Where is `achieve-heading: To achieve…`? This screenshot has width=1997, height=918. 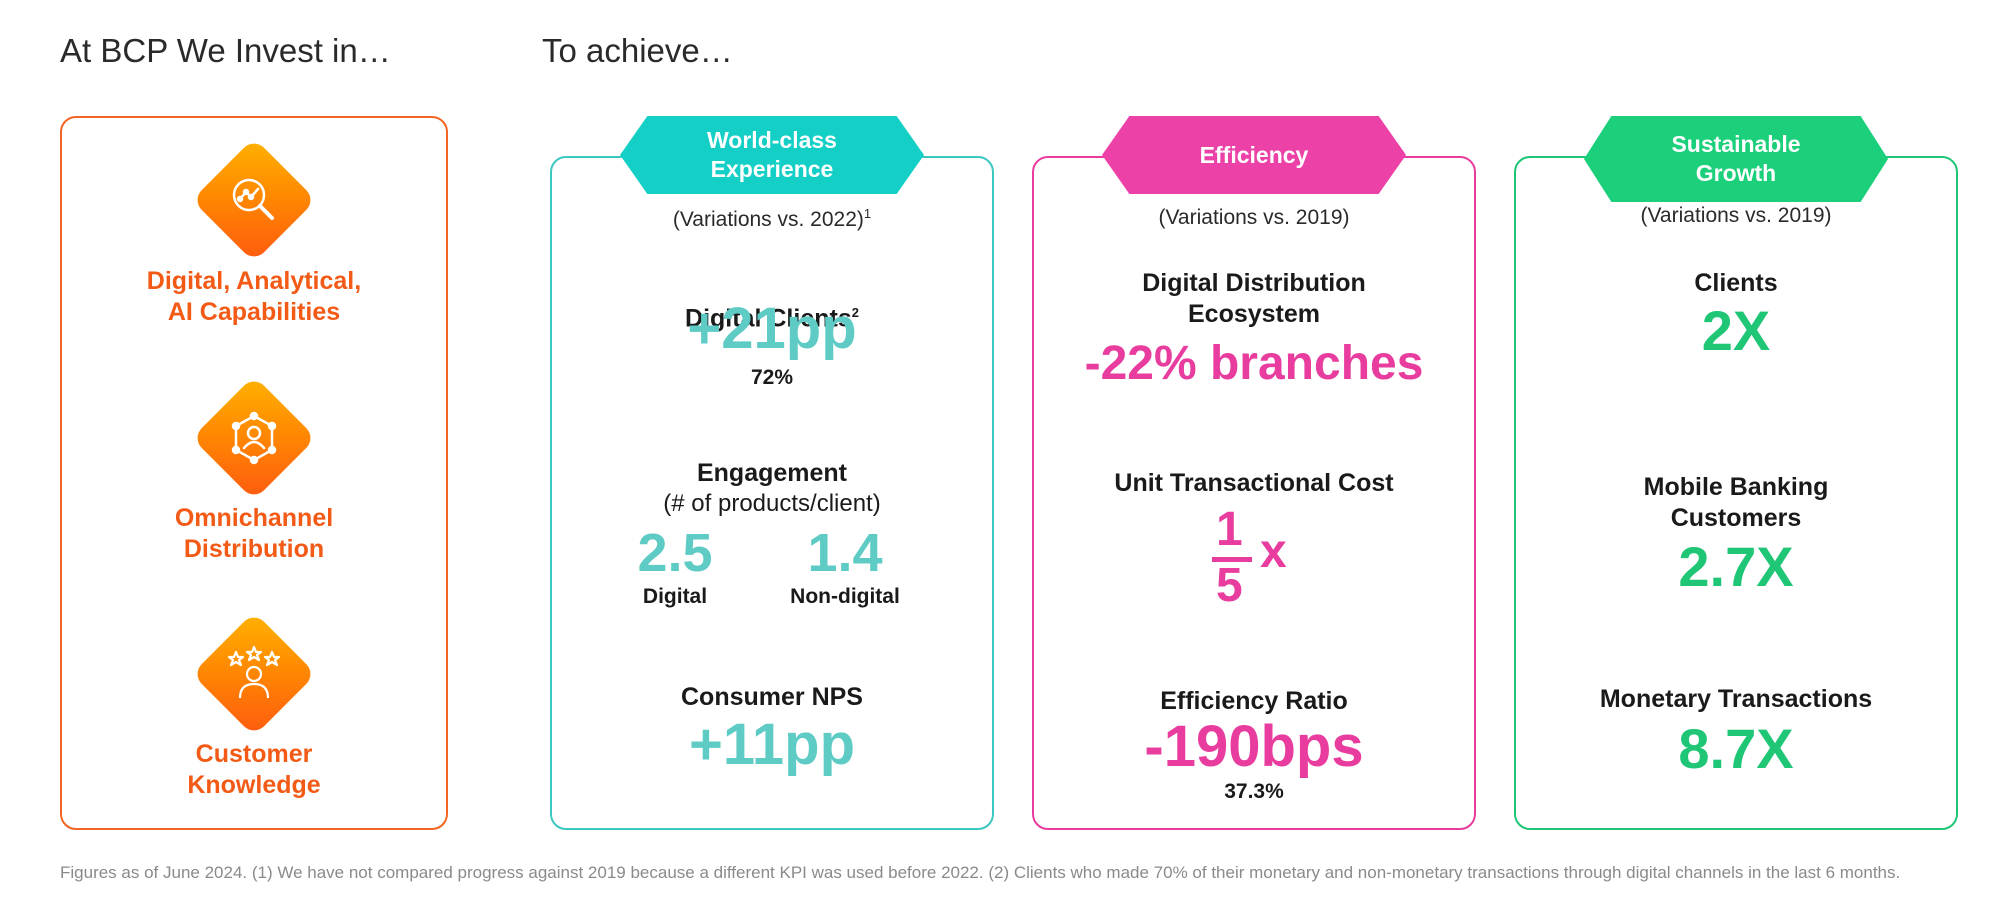 achieve-heading: To achieve… is located at coordinates (637, 50).